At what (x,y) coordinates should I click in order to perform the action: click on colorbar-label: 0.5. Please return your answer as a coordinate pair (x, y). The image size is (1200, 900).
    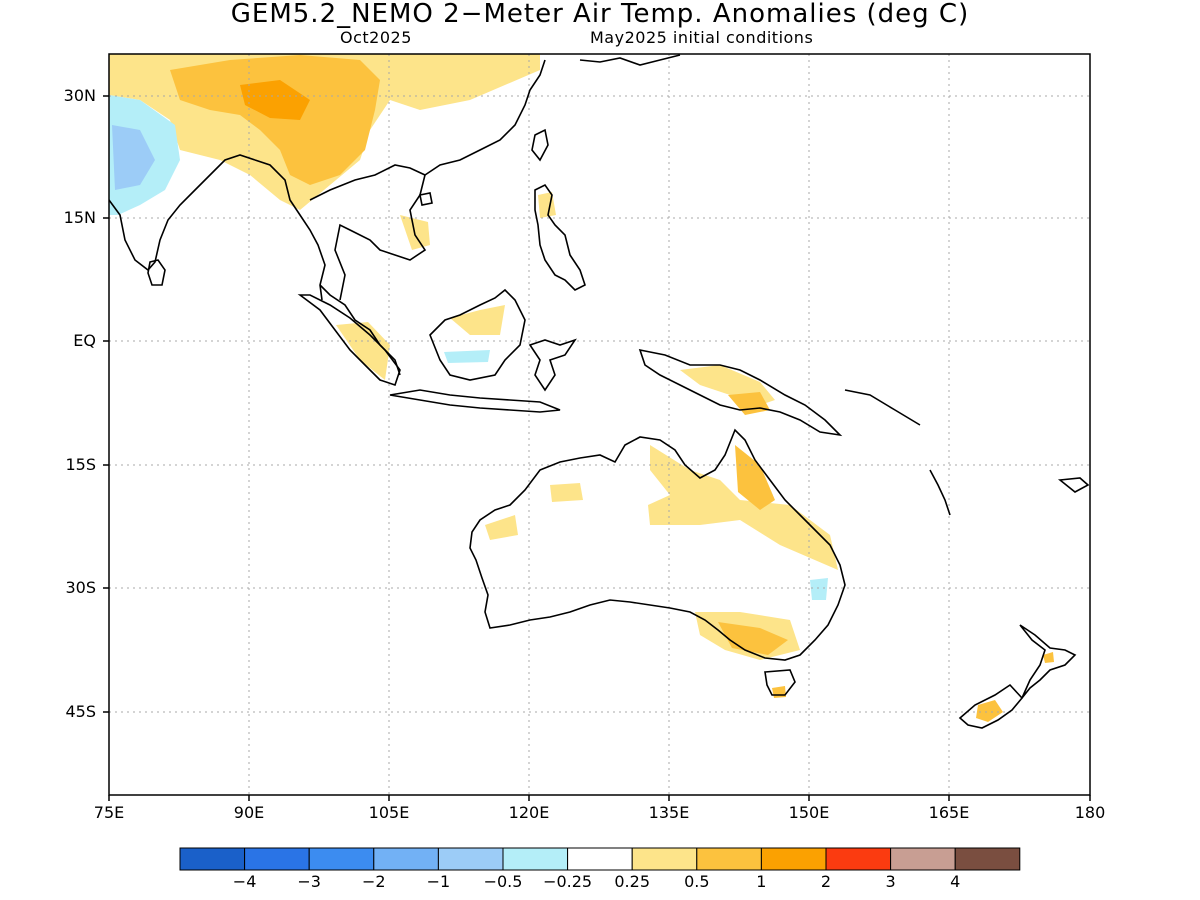
    Looking at the image, I should click on (697, 881).